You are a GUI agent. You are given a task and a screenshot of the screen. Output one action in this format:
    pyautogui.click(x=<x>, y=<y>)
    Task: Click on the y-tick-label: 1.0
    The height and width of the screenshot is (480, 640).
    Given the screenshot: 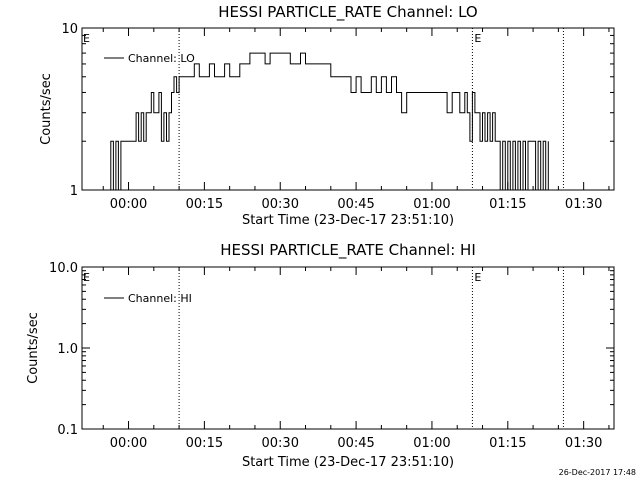 What is the action you would take?
    pyautogui.click(x=67, y=349)
    